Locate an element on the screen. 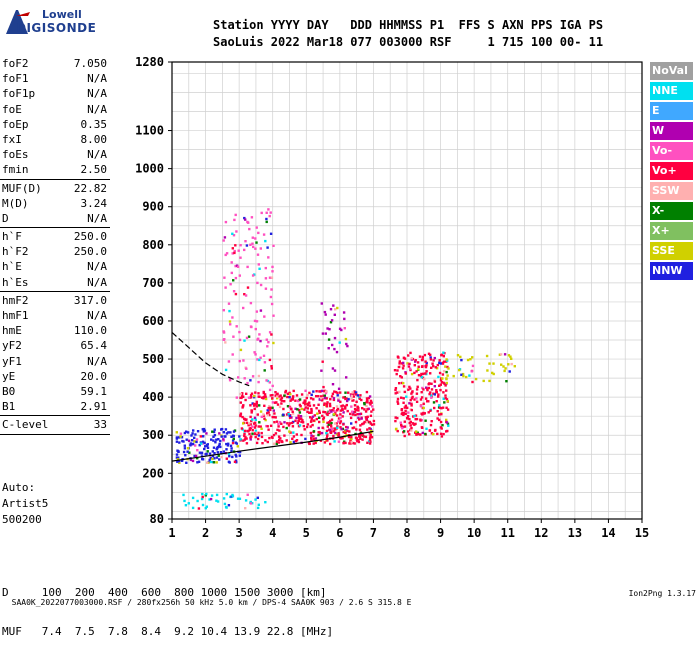 The height and width of the screenshot is (651, 700). x-tick-label: 13 is located at coordinates (575, 533).